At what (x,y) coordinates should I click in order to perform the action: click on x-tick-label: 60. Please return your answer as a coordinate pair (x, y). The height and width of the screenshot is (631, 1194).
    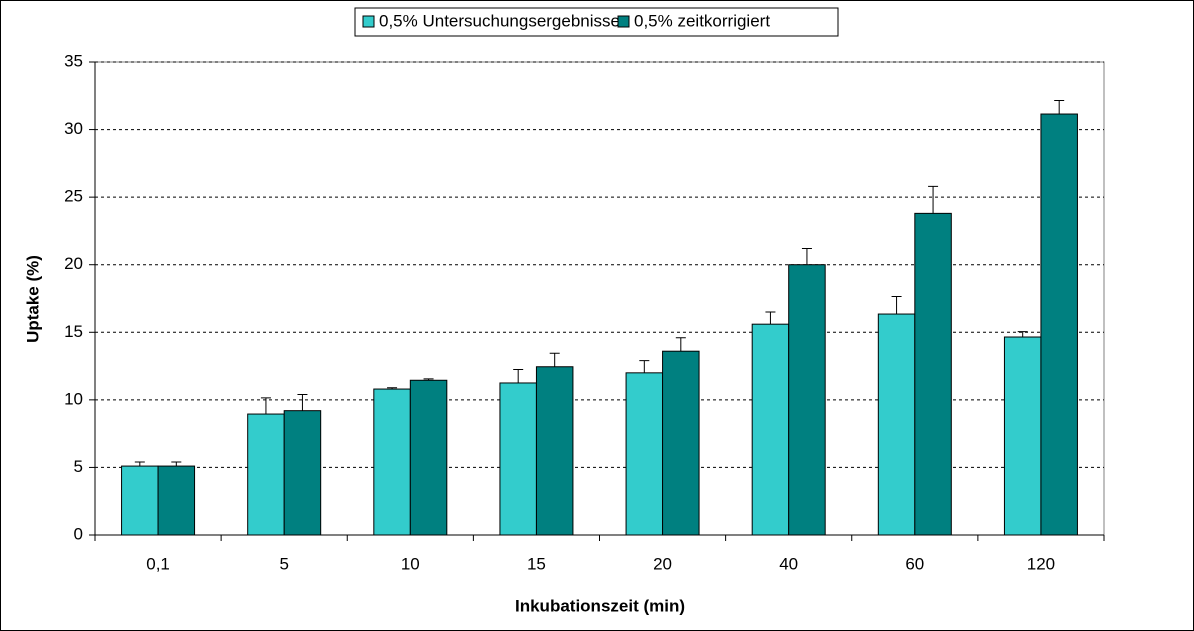
    Looking at the image, I should click on (914, 563).